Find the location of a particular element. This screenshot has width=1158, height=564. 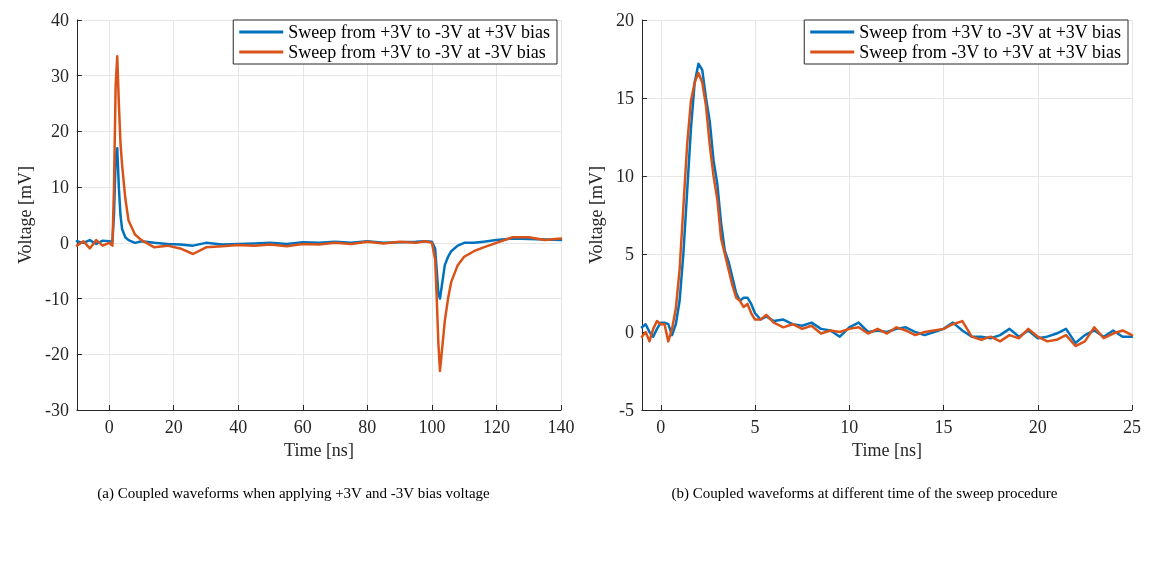

y-tick-label: 15 is located at coordinates (624, 98).